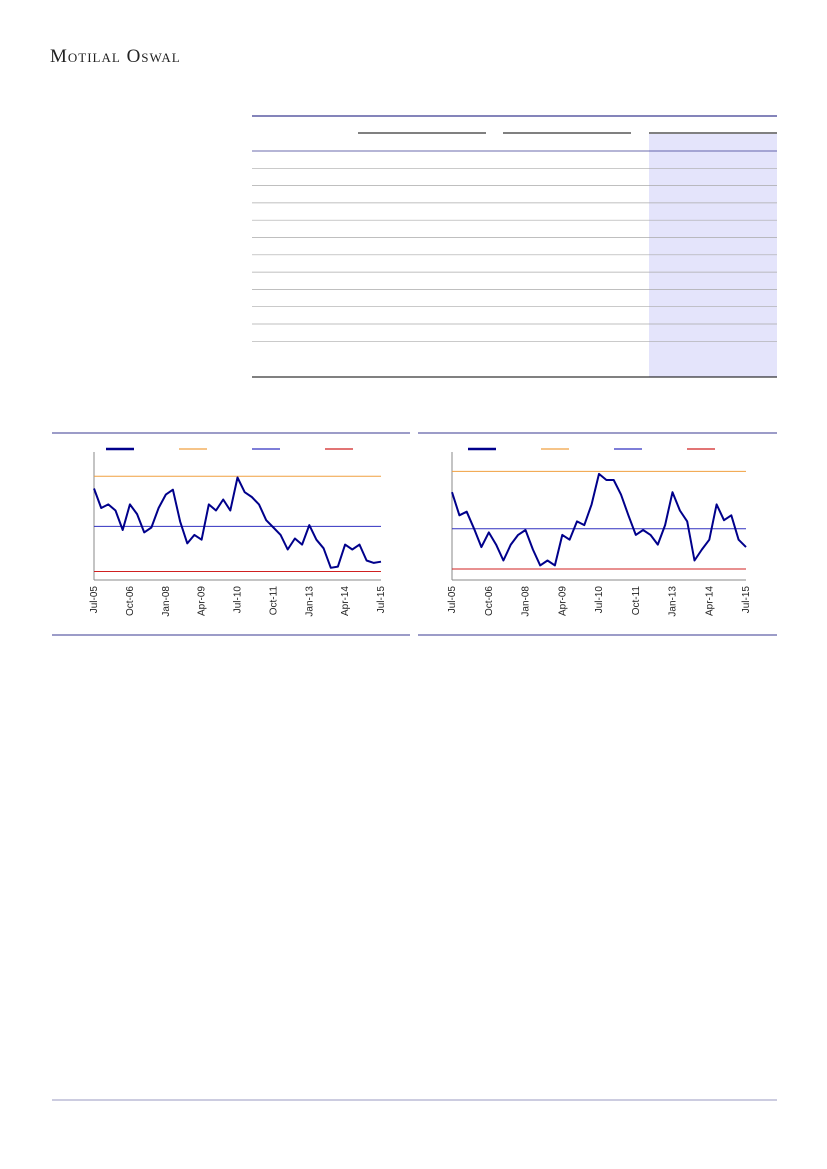  I want to click on table-rows, so click(514, 246).